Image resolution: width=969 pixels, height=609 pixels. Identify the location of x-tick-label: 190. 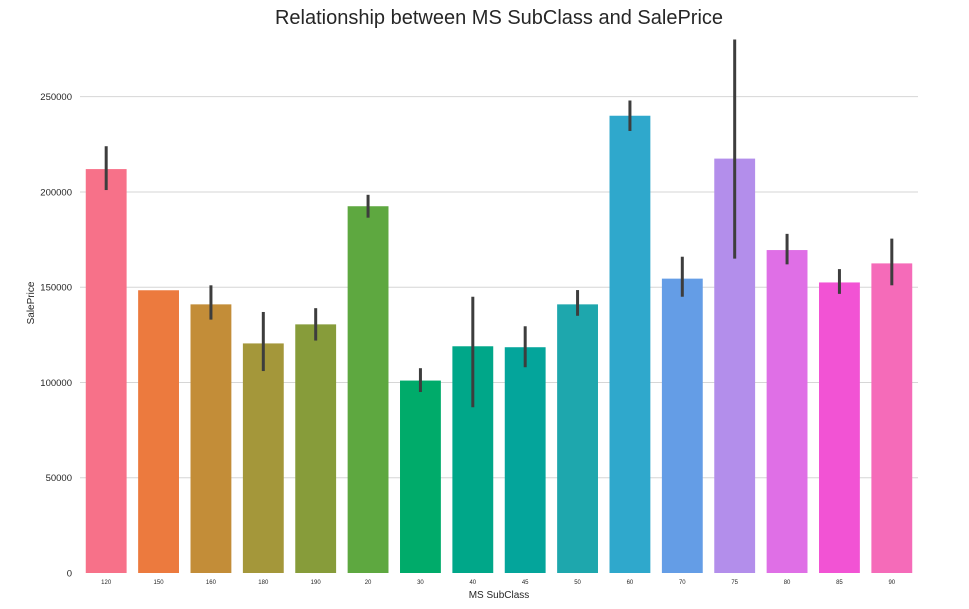
(316, 583).